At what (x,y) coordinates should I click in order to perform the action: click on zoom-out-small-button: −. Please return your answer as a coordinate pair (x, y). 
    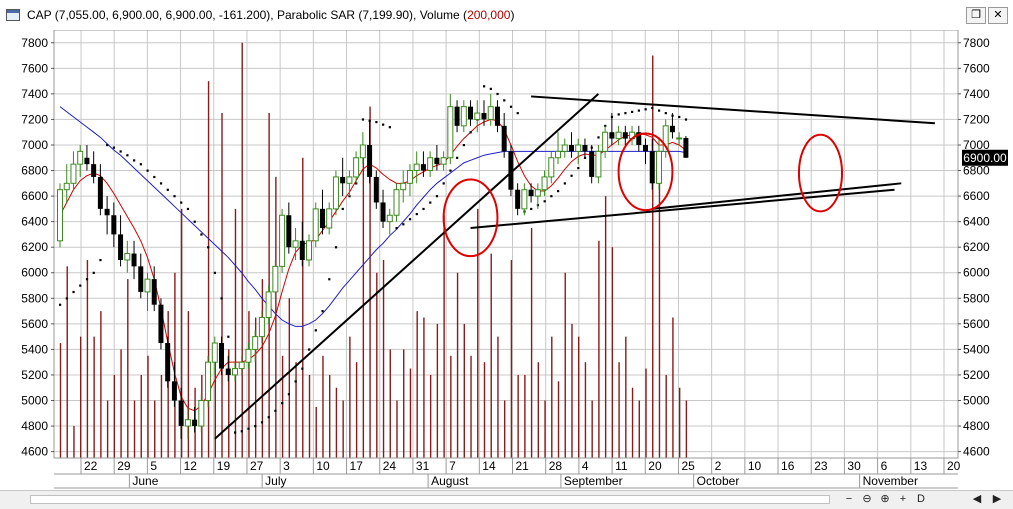
    Looking at the image, I should click on (849, 499).